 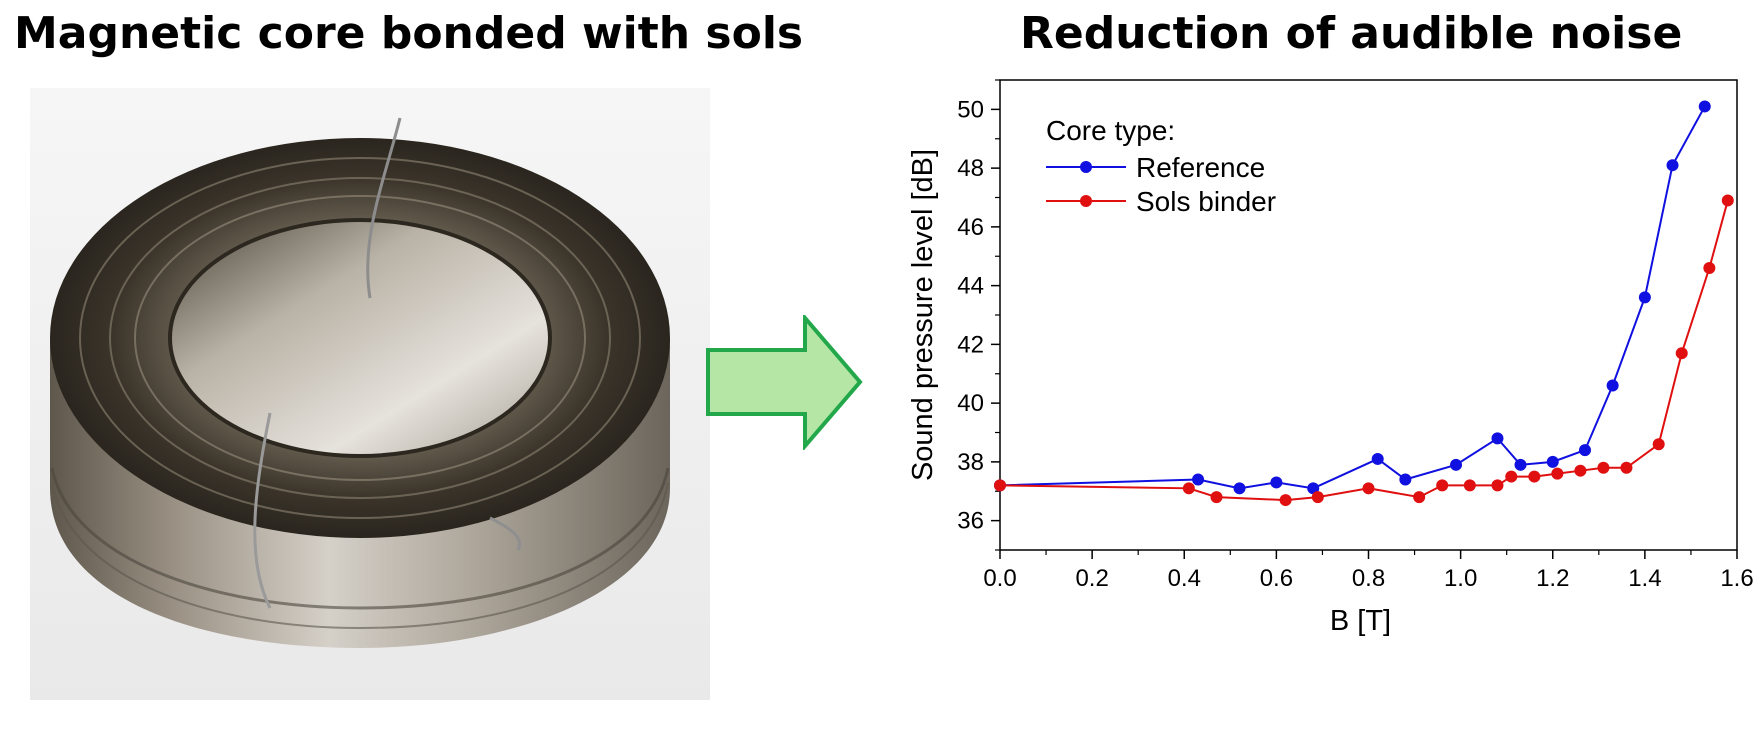 I want to click on y-tick-label: 40, so click(x=970, y=403).